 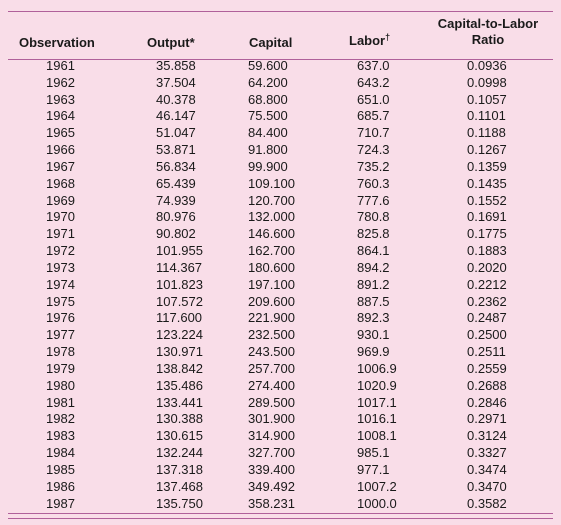 What do you see at coordinates (487, 318) in the screenshot?
I see `cell-ratio: 0.2487` at bounding box center [487, 318].